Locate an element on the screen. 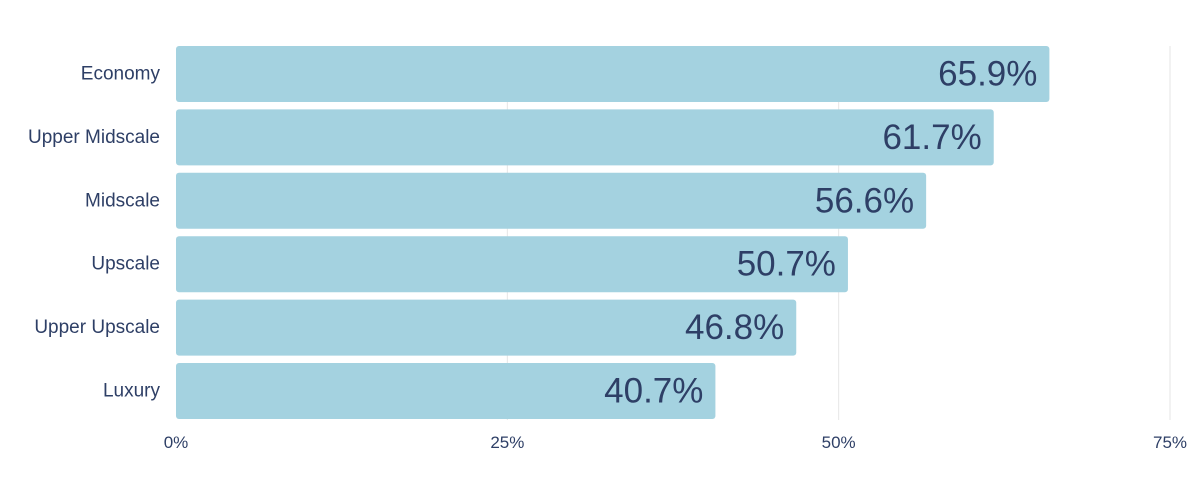  value-label: 56.6% is located at coordinates (864, 200).